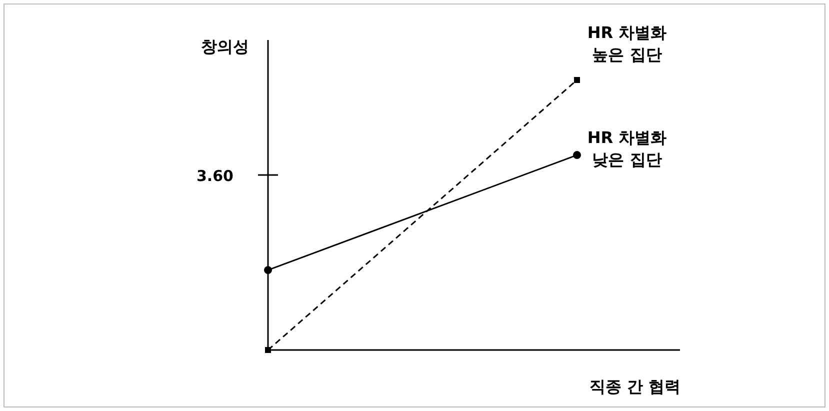  Describe the element at coordinates (627, 43) in the screenshot. I see `series-label: HR 차별화 높은 집단` at that location.